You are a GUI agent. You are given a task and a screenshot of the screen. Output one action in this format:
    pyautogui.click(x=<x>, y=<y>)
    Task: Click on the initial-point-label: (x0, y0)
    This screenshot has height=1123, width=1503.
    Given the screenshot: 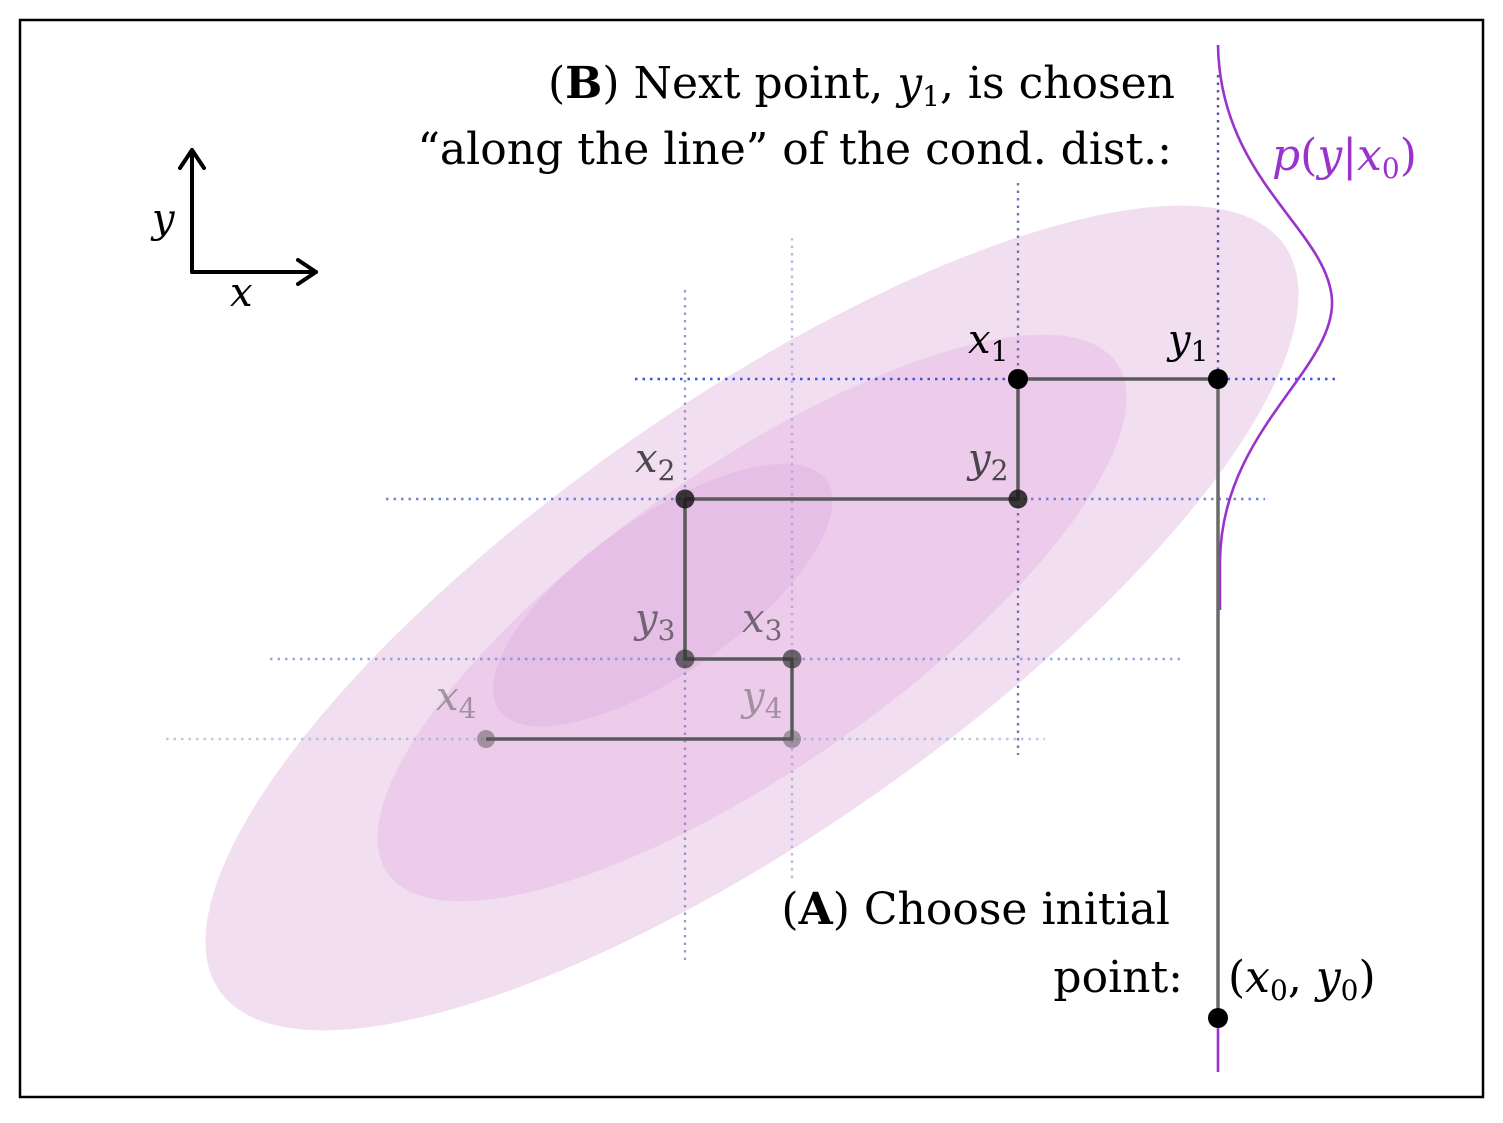 What is the action you would take?
    pyautogui.click(x=1302, y=979)
    